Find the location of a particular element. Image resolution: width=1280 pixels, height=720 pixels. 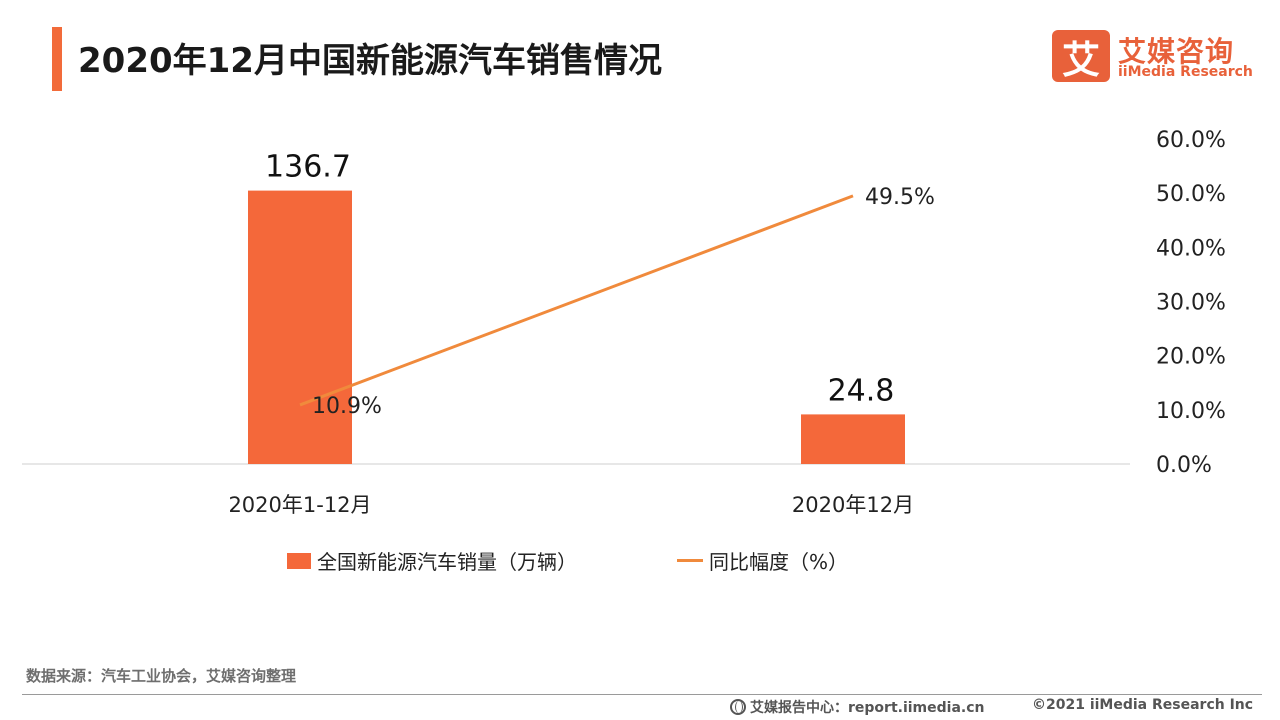

line-path is located at coordinates (576, 300).